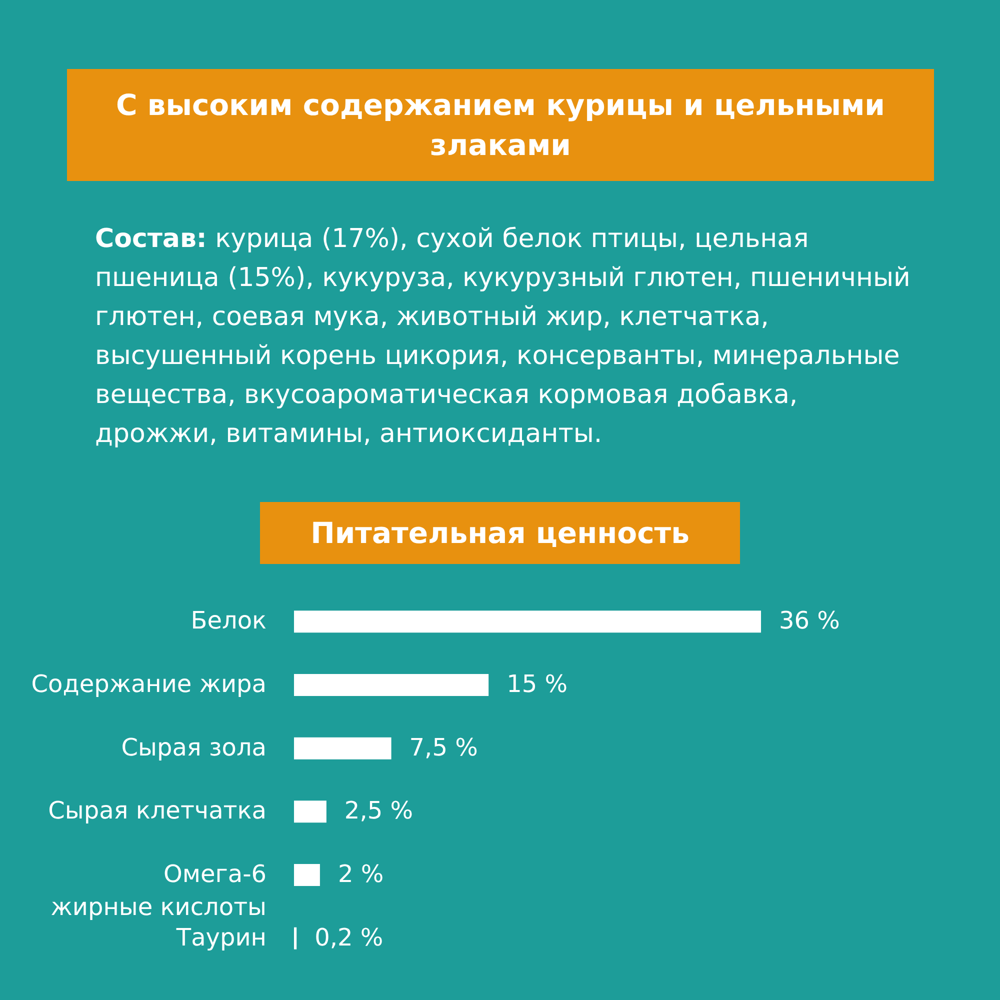 This screenshot has width=1000, height=1000. What do you see at coordinates (349, 937) in the screenshot?
I see `data-label: 0,2 %` at bounding box center [349, 937].